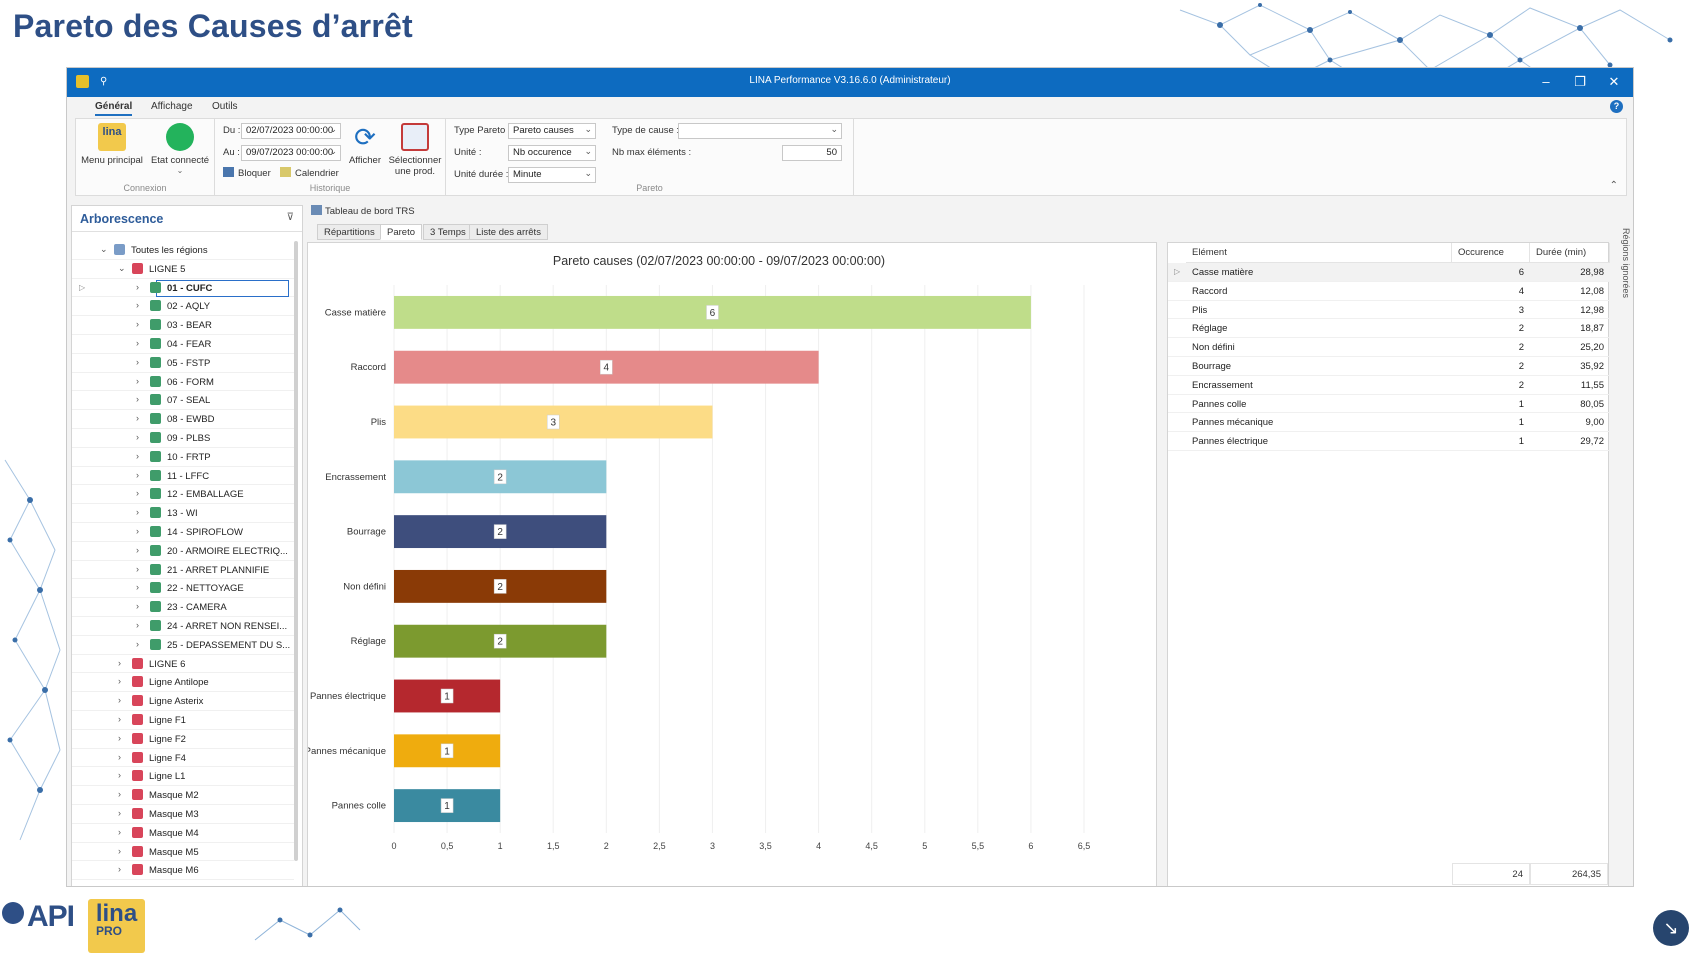  Describe the element at coordinates (183, 532) in the screenshot. I see `tree-item: › 14 - SPIROFLOW` at that location.